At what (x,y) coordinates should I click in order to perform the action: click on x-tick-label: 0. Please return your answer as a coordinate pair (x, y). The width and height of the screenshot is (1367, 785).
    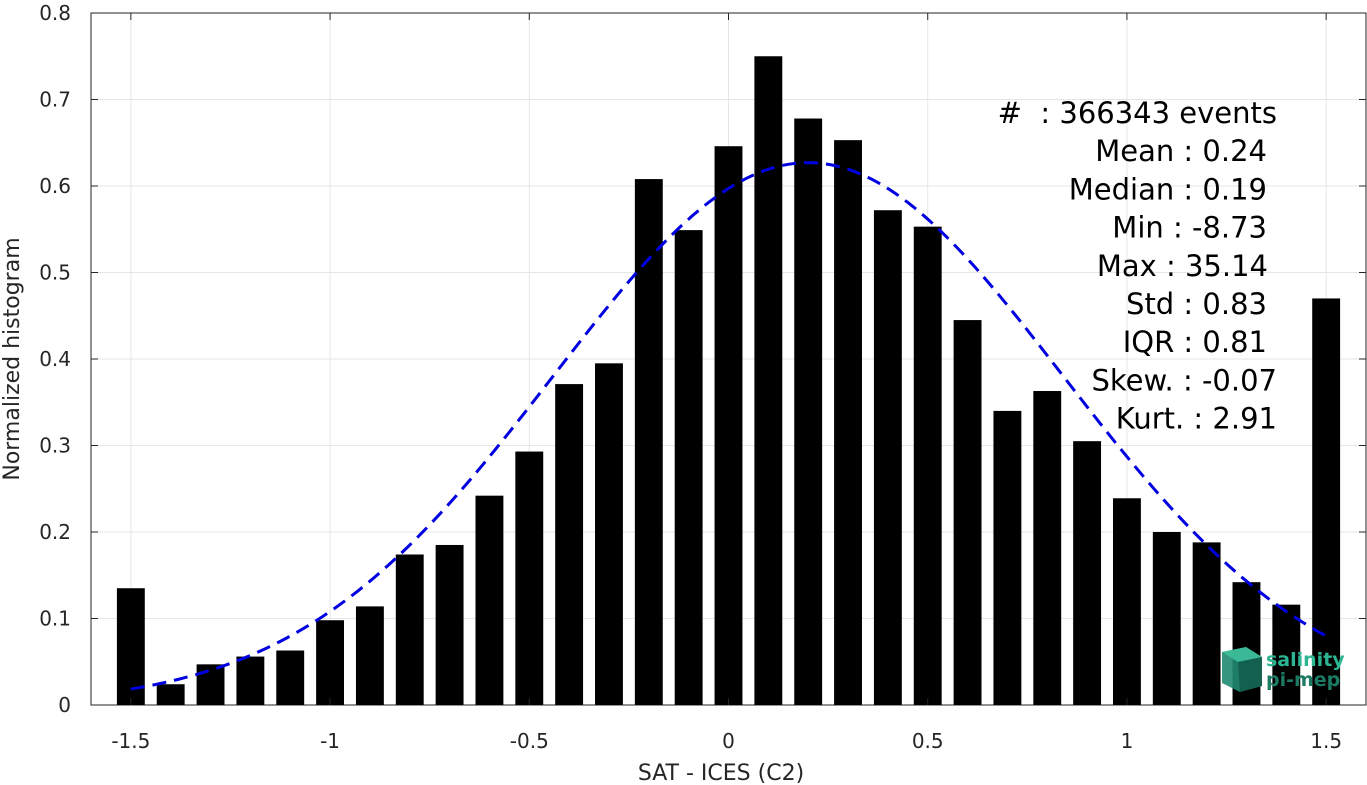
    Looking at the image, I should click on (728, 741).